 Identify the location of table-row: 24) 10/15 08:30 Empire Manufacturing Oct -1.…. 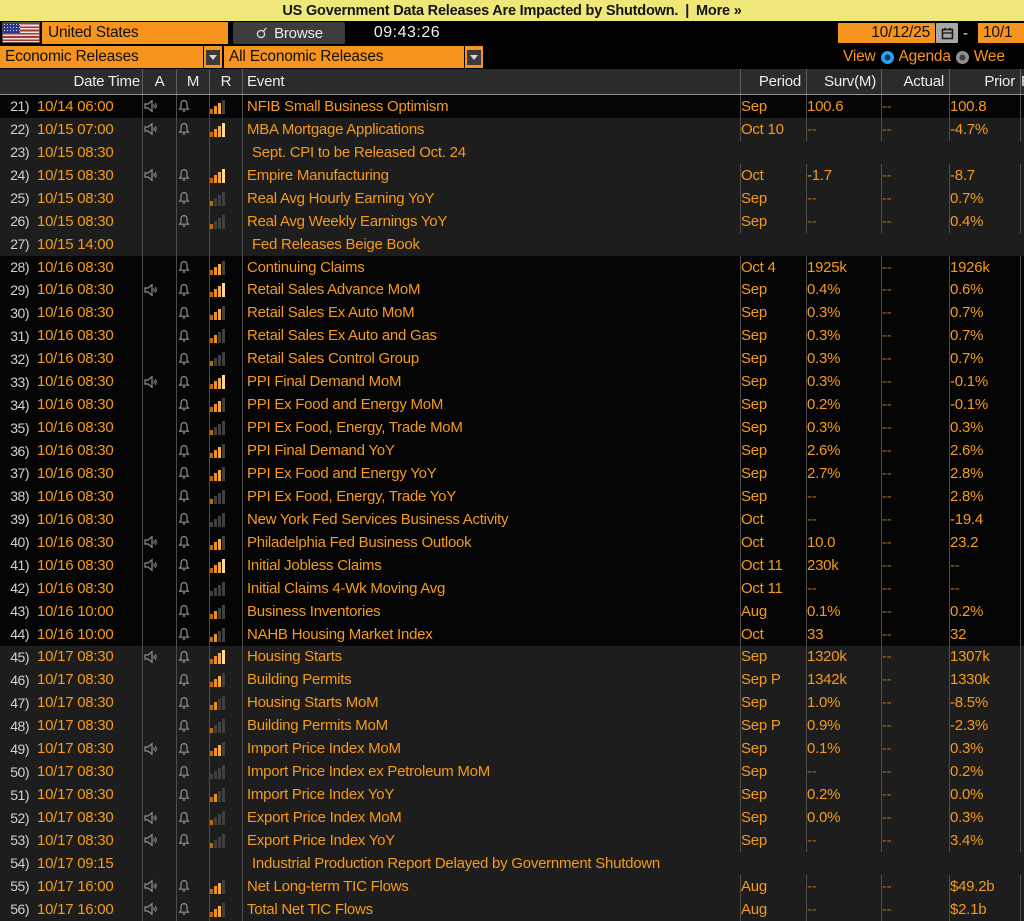
(512, 175).